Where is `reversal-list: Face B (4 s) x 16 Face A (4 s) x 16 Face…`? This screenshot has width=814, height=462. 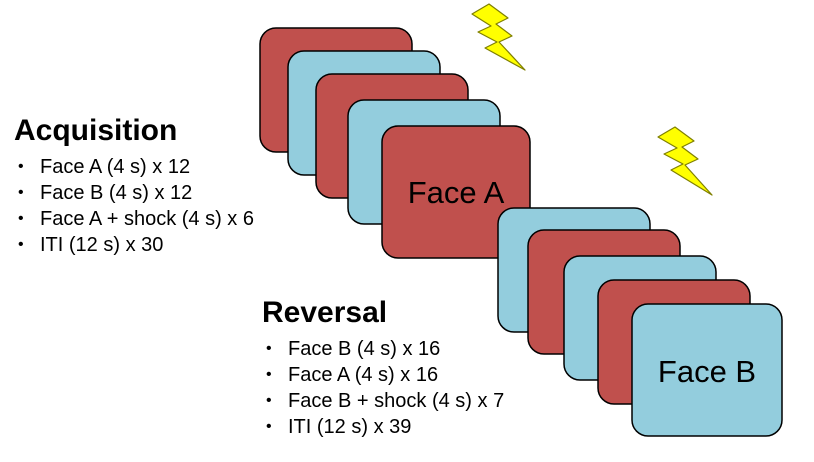
reversal-list: Face B (4 s) x 16 Face A (4 s) x 16 Face… is located at coordinates (383, 388).